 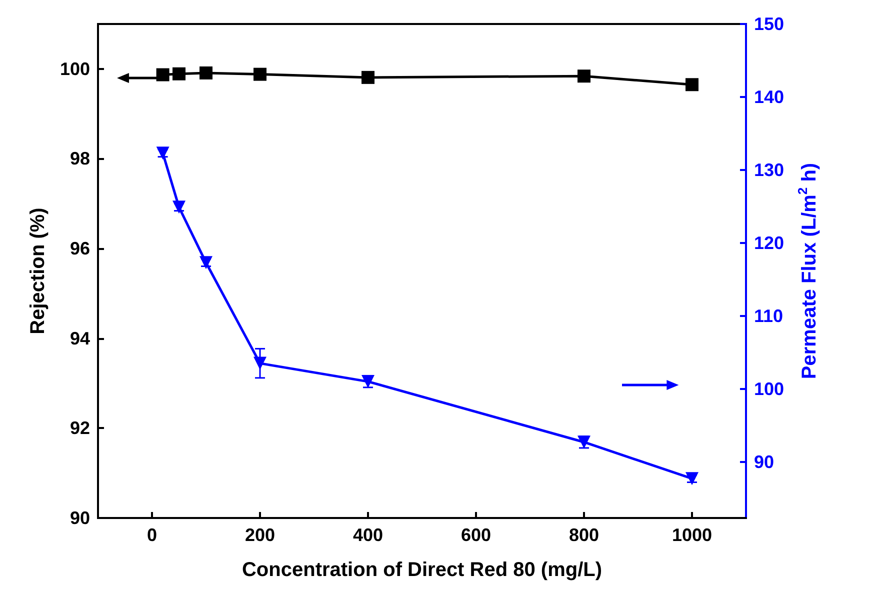 What do you see at coordinates (80, 338) in the screenshot?
I see `y-tick-label: 94` at bounding box center [80, 338].